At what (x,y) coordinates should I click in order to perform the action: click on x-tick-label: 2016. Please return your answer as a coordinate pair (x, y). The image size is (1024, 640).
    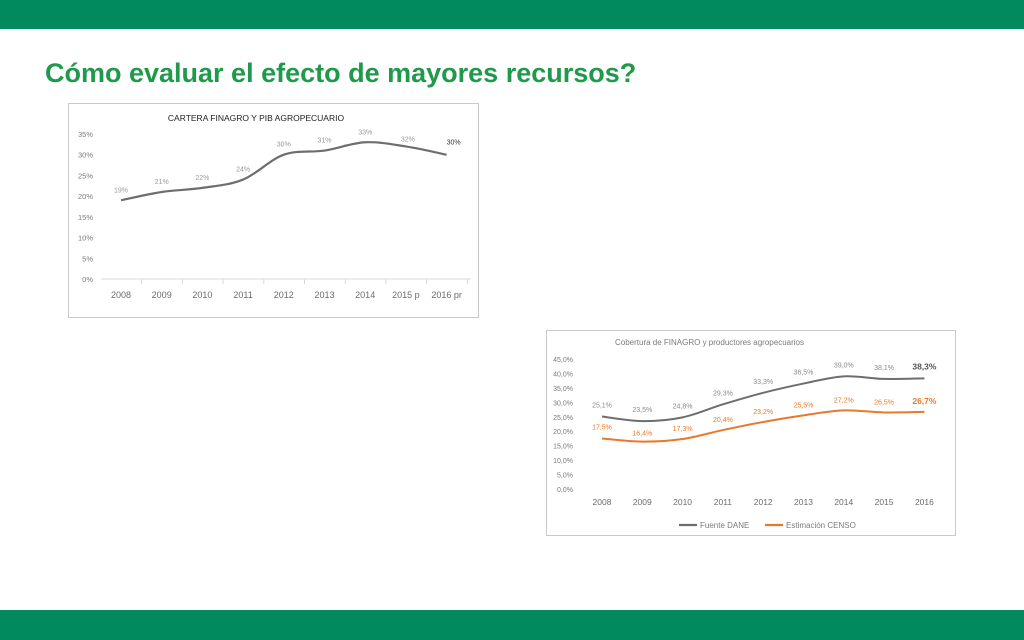
    Looking at the image, I should click on (924, 502).